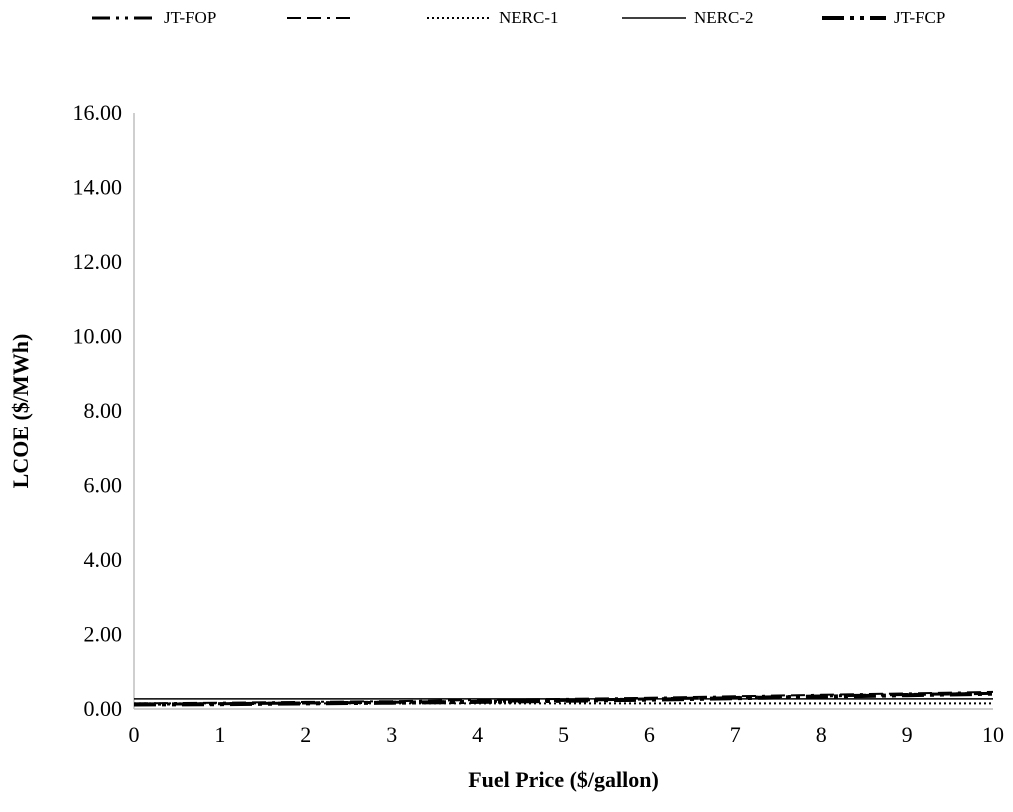 The image size is (1013, 812). I want to click on y-tick-label: 10.00, so click(98, 336).